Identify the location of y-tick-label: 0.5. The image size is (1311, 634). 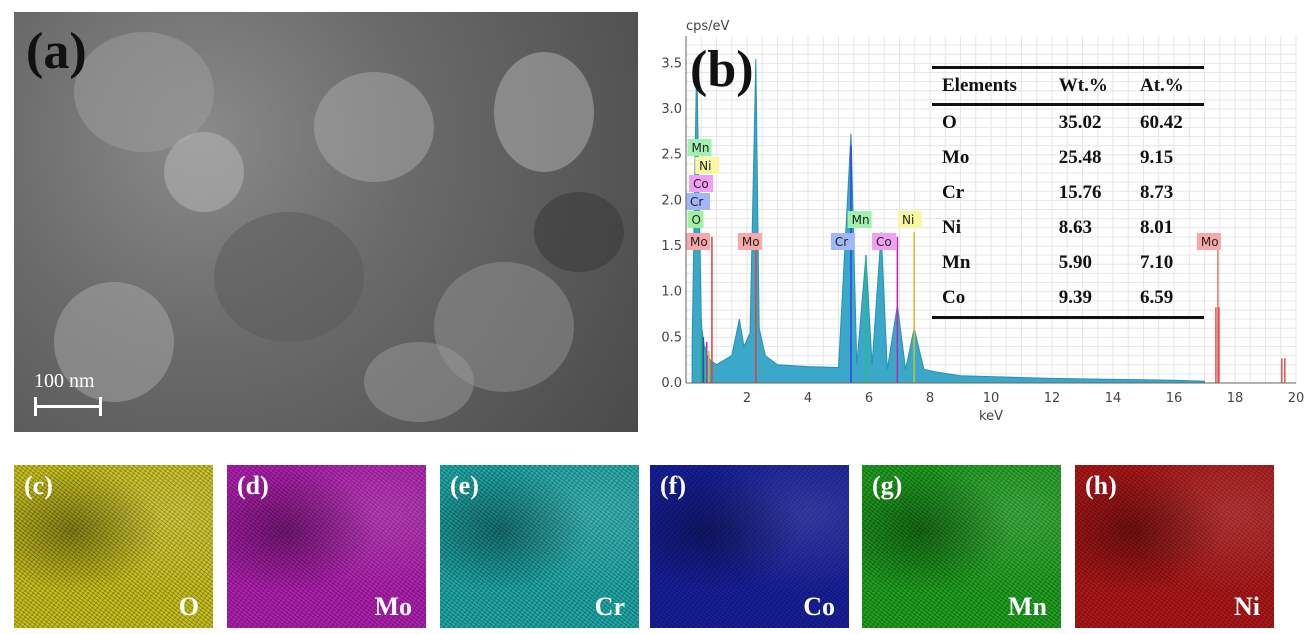
(671, 337).